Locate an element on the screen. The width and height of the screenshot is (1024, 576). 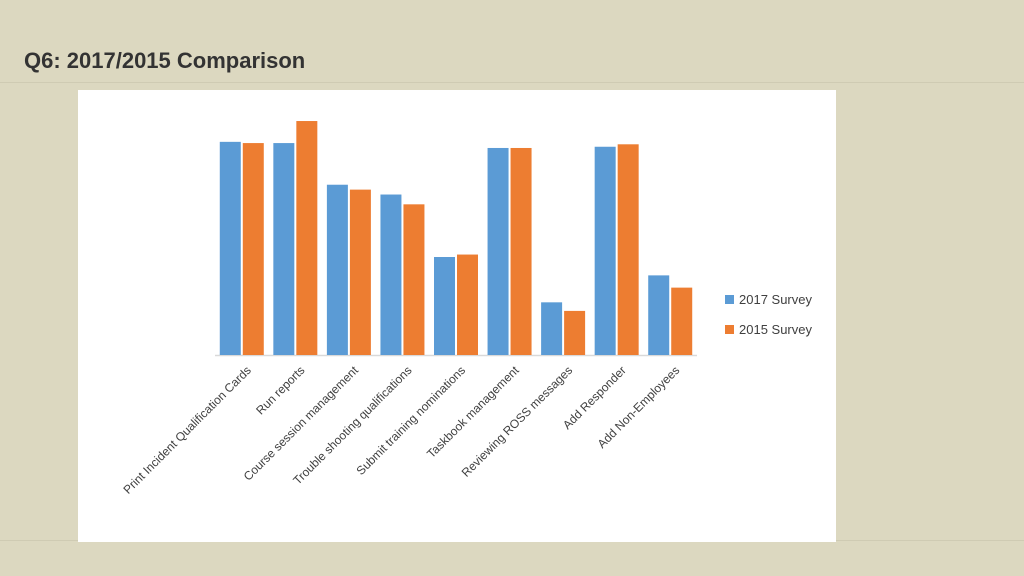
category-label: Run reports is located at coordinates (280, 390).